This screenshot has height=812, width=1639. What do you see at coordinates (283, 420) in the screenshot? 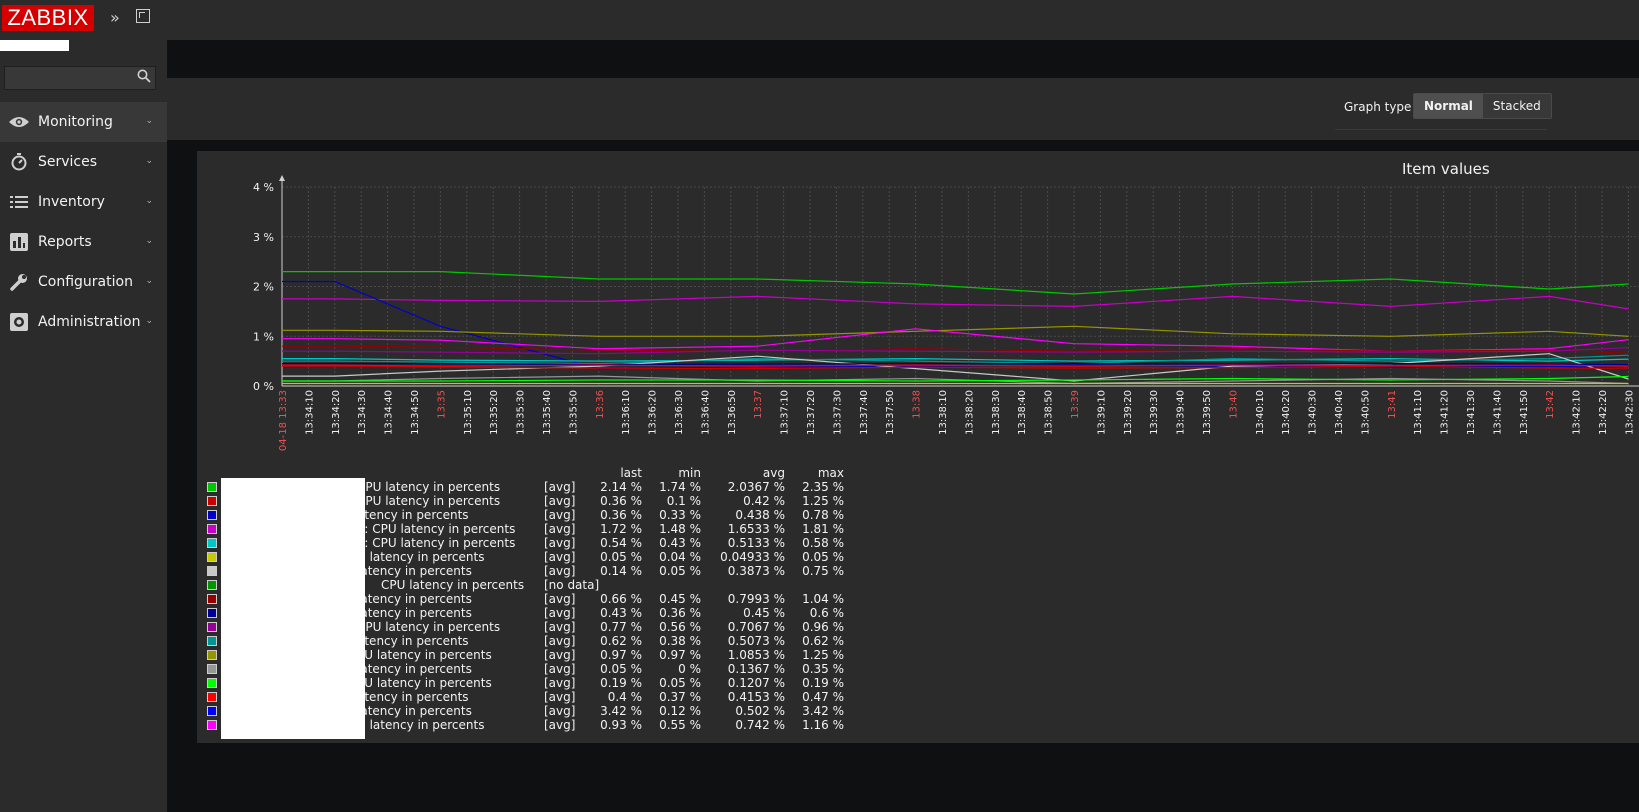
I see `x-tick-label: 04-18 13:33` at bounding box center [283, 420].